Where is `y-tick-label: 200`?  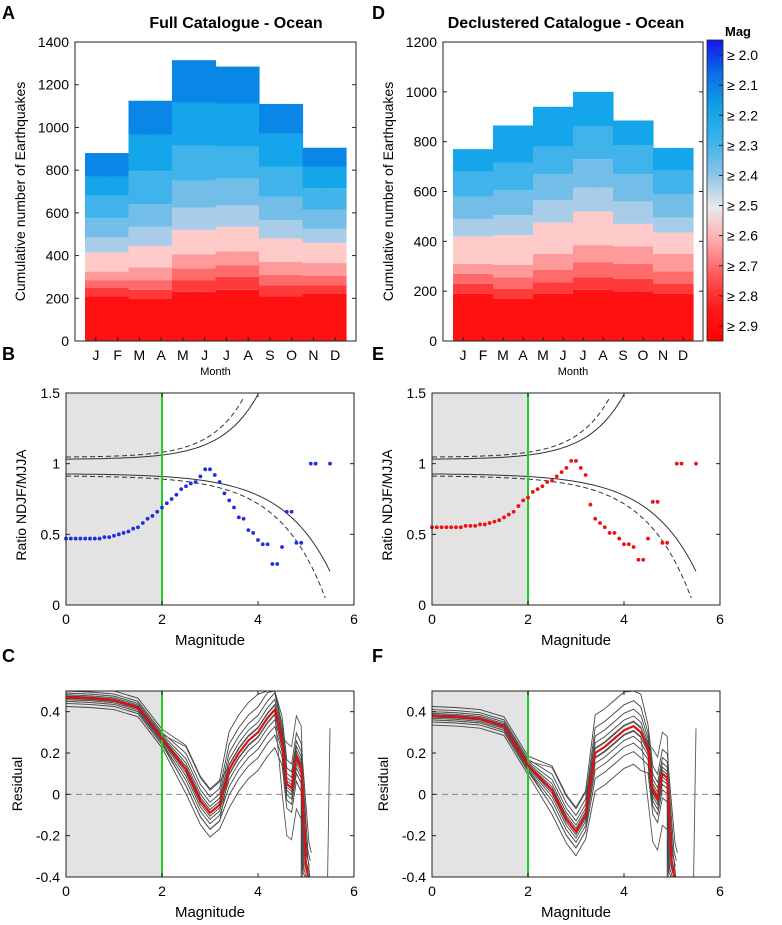
y-tick-label: 200 is located at coordinates (426, 291).